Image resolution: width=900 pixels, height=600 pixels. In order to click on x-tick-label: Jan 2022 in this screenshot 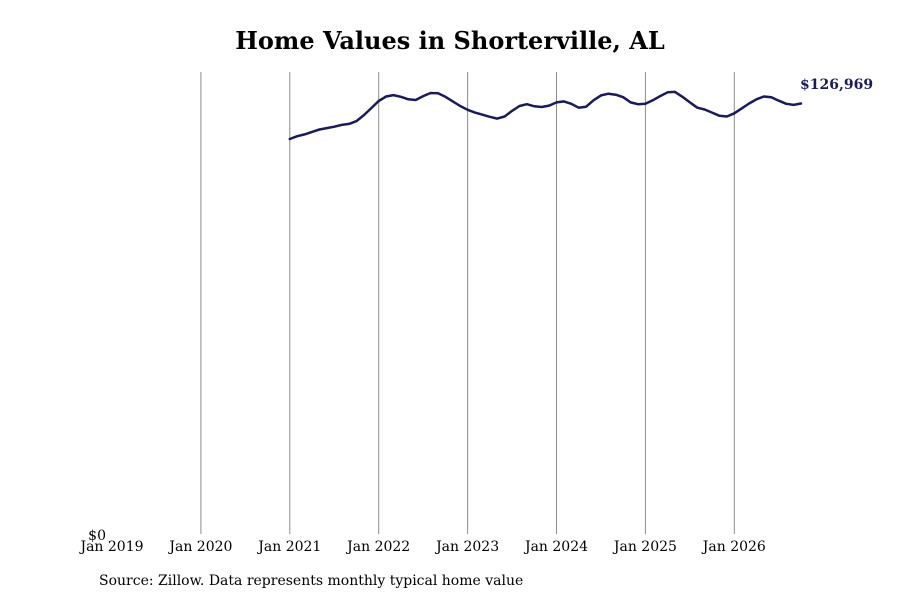, I will do `click(377, 547)`.